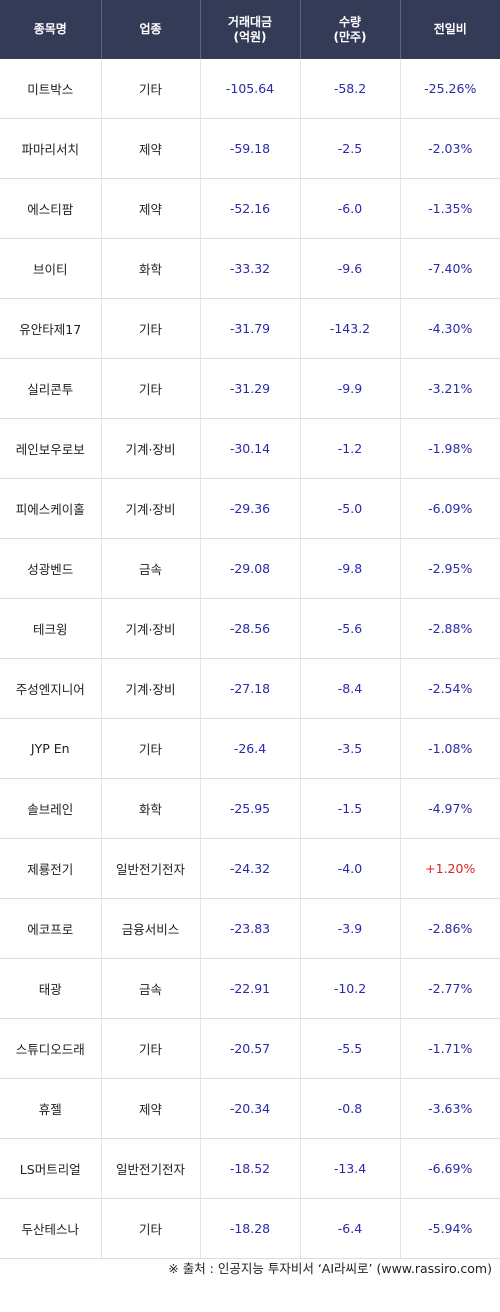 The height and width of the screenshot is (1312, 500). Describe the element at coordinates (51, 89) in the screenshot. I see `stock-name-cell: 미트박스` at that location.